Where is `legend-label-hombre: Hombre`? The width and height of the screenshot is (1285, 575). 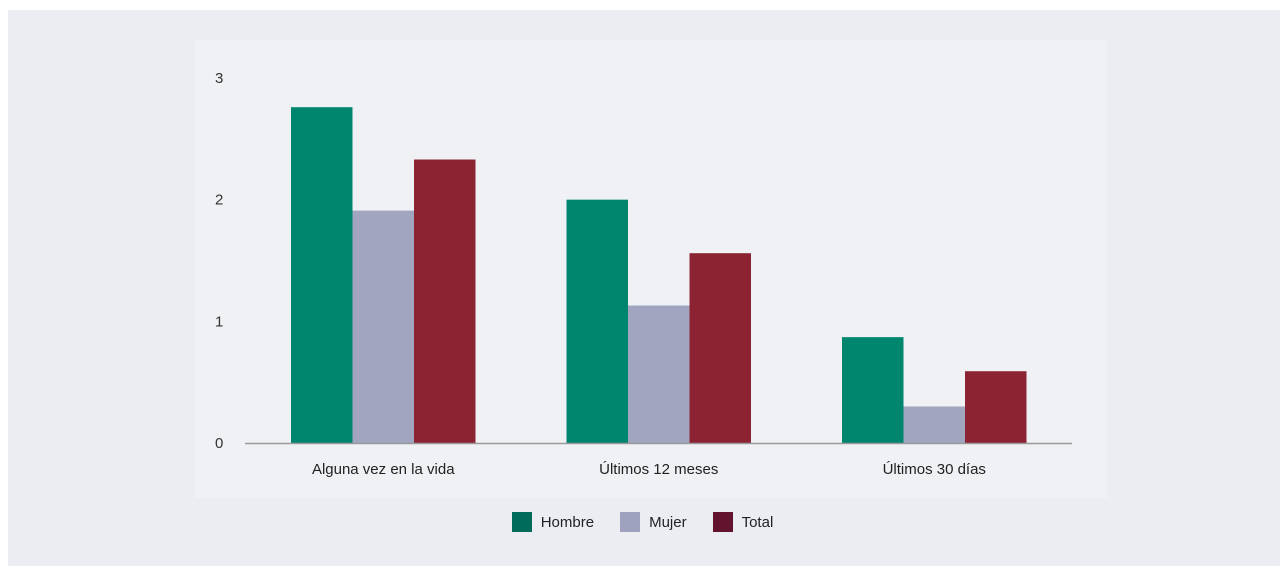
legend-label-hombre: Hombre is located at coordinates (567, 522).